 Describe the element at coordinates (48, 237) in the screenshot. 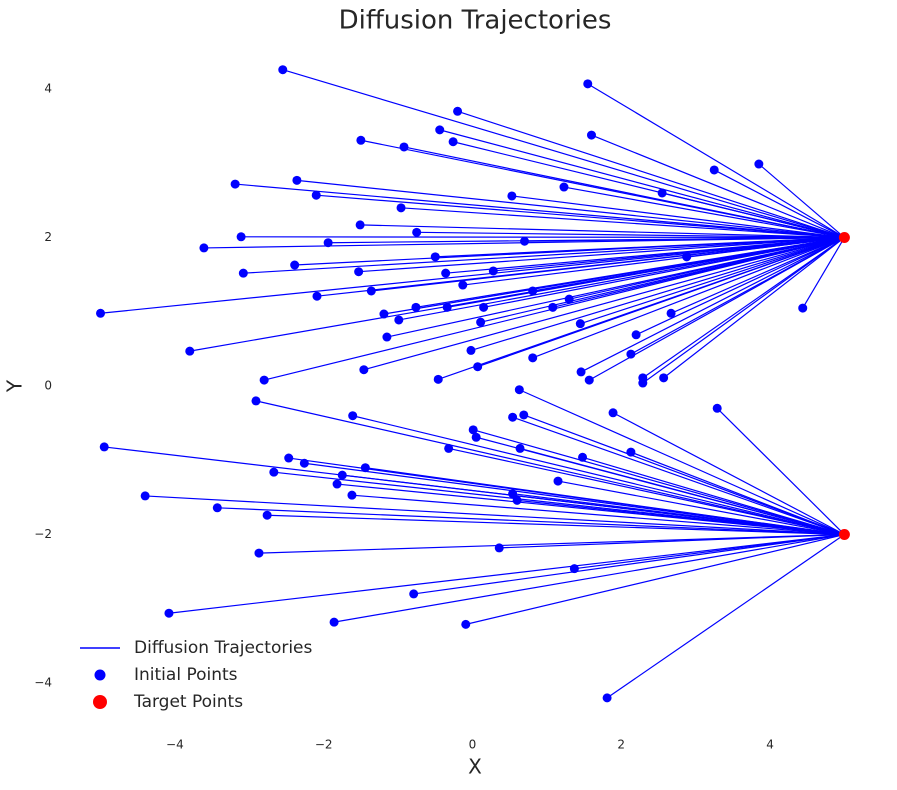

I see `y-tick-label: 2` at that location.